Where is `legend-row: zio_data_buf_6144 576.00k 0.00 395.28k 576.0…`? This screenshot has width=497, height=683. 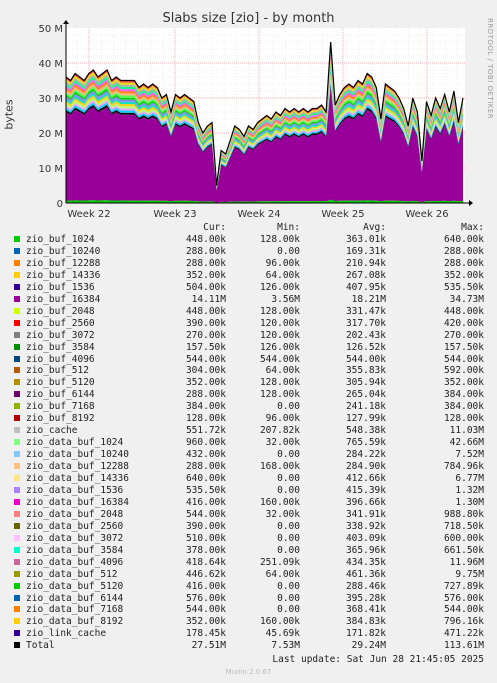
legend-row: zio_data_buf_6144 576.00k 0.00 395.28k 576.0… is located at coordinates (248, 599).